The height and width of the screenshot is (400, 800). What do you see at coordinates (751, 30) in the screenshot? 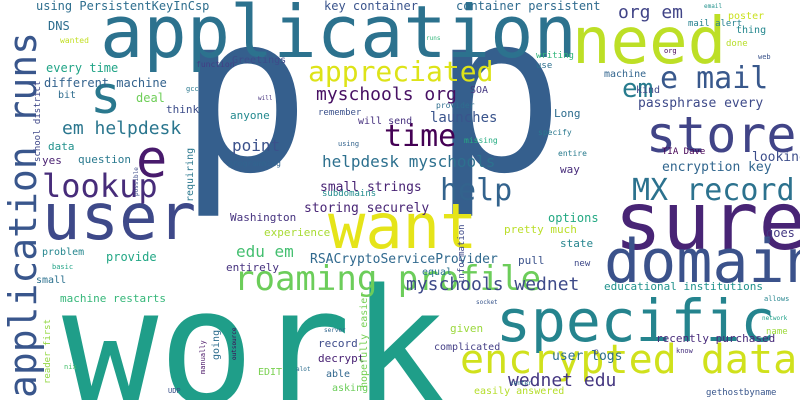
I see `cloud-word: thing` at bounding box center [751, 30].